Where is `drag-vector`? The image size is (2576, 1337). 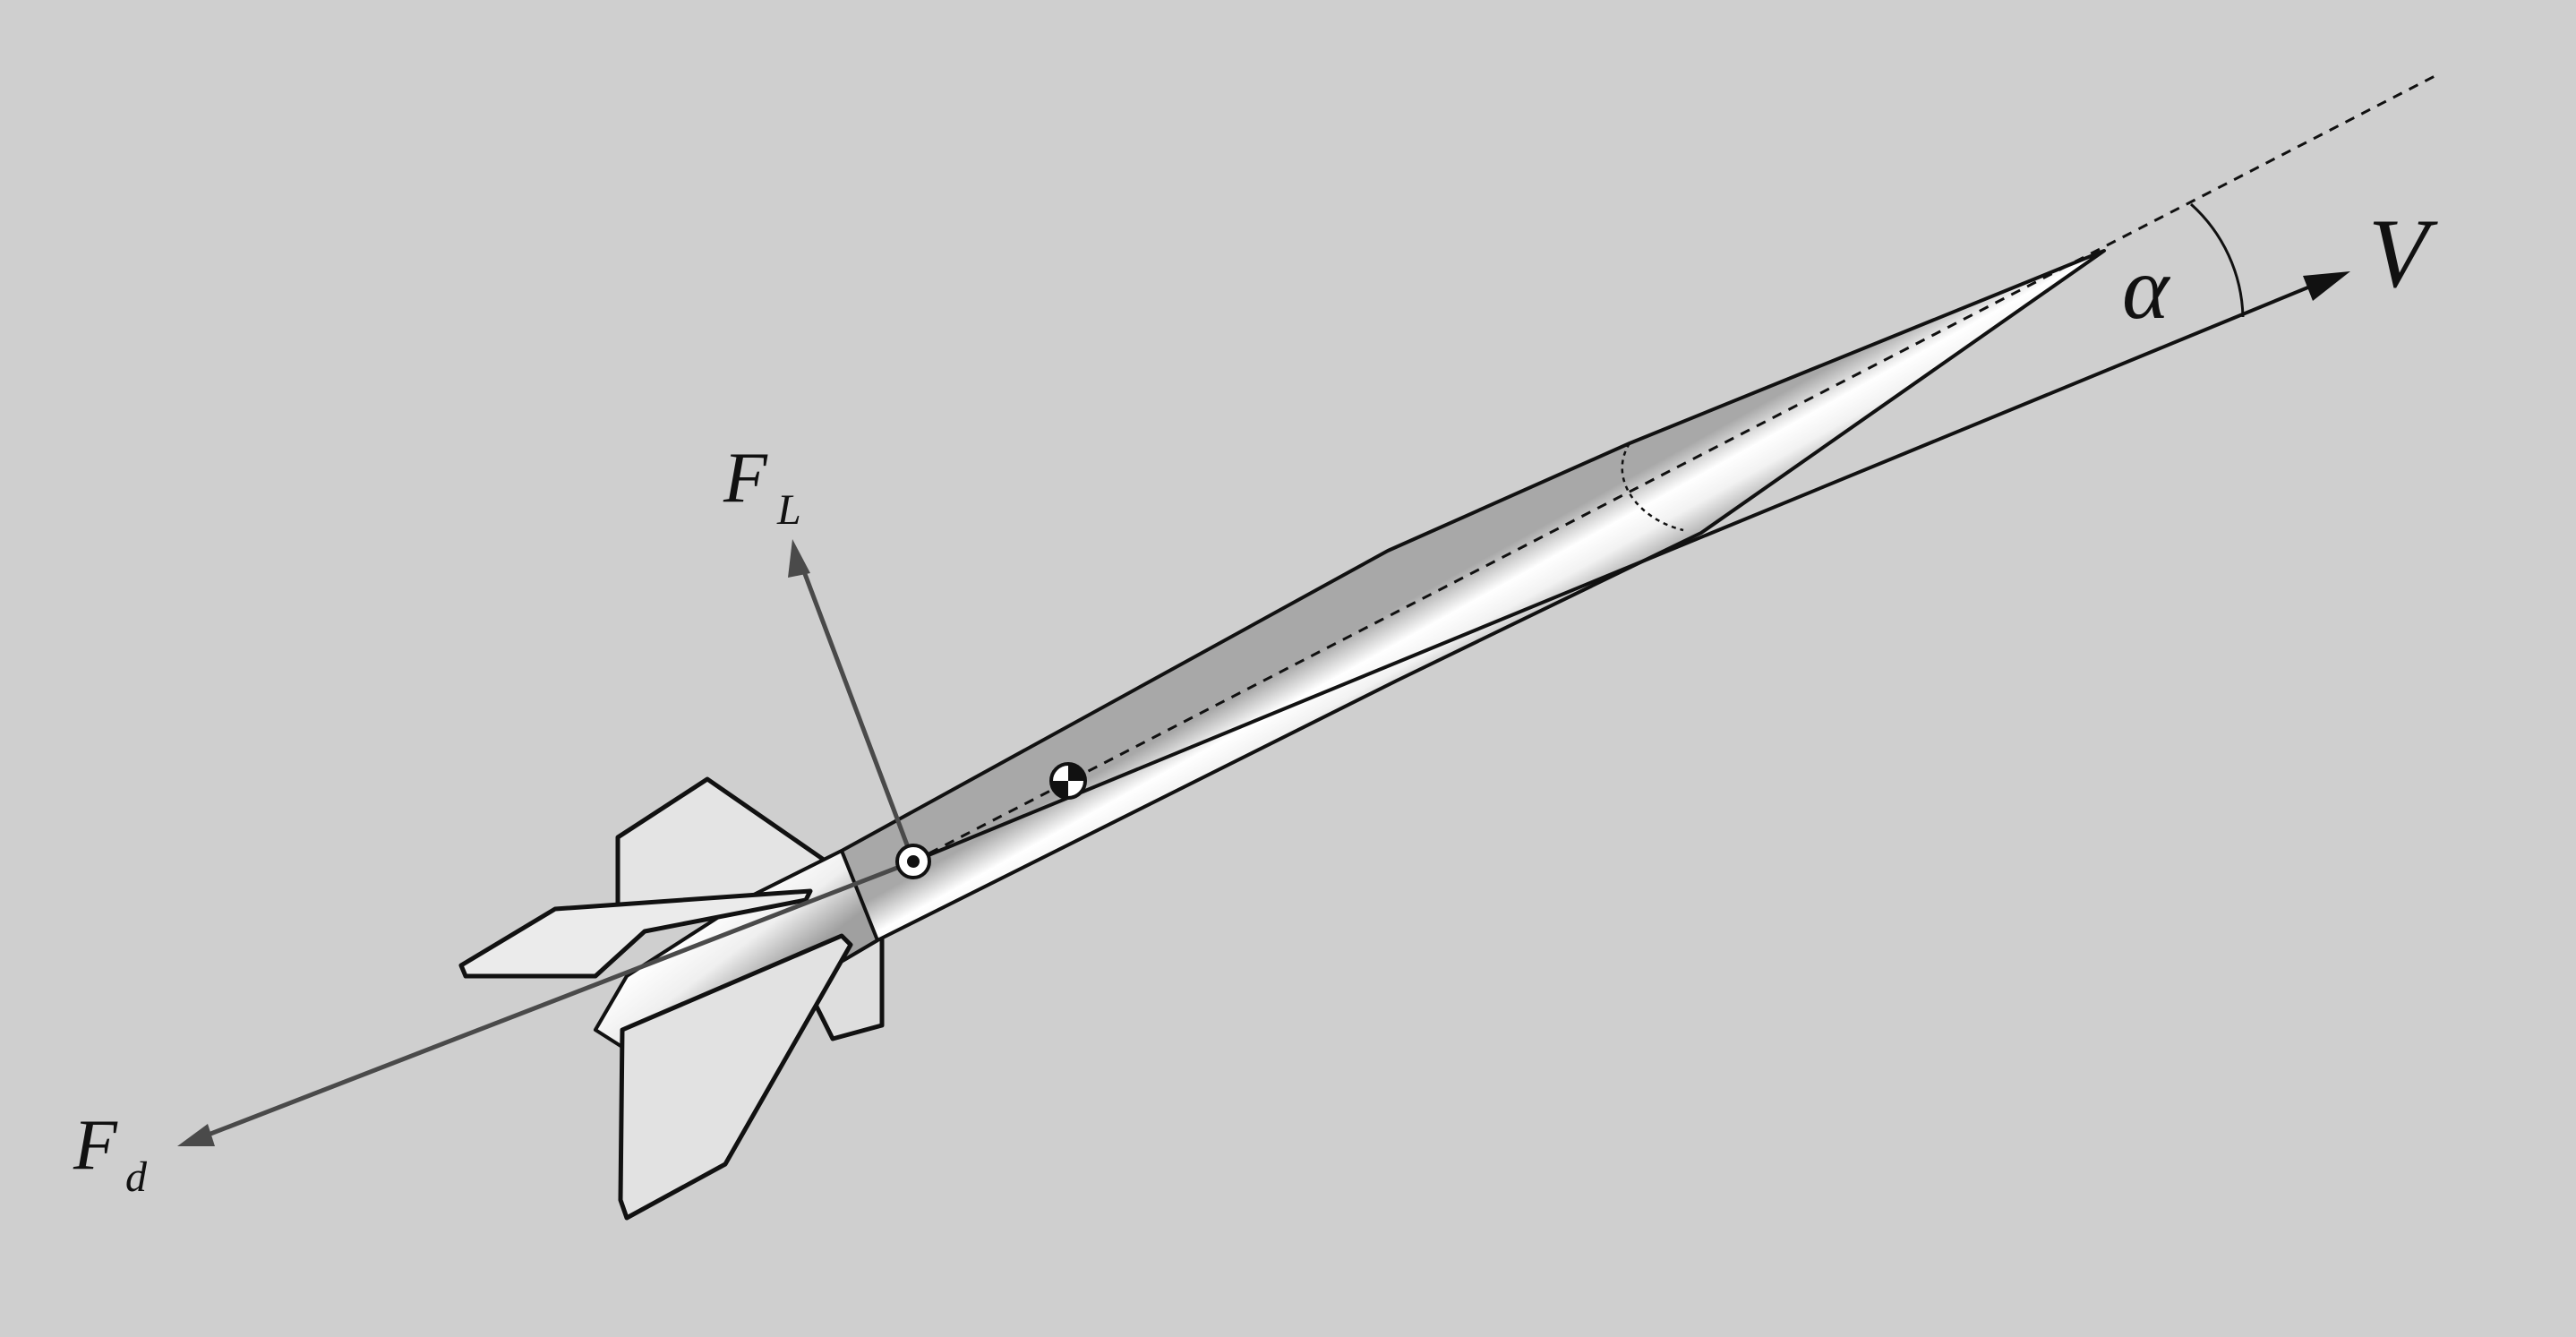
drag-vector is located at coordinates (557, 999).